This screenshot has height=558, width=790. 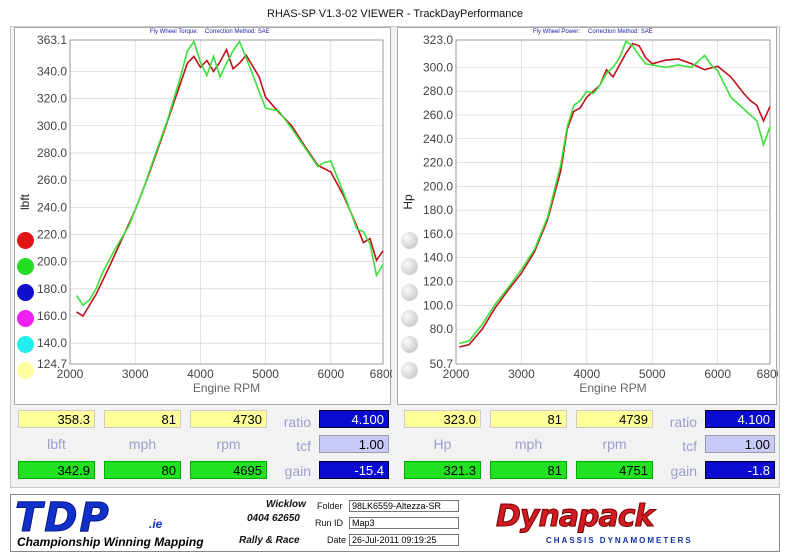 I want to click on location-text: Wicklow, so click(x=286, y=504).